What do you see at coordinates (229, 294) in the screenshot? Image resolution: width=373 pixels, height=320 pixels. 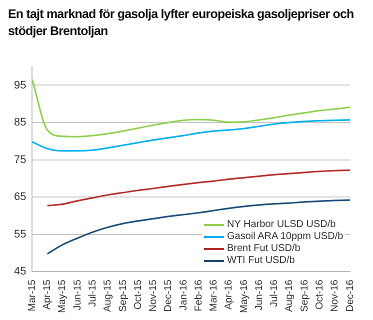 I see `x-tick-label: Apr-16` at bounding box center [229, 294].